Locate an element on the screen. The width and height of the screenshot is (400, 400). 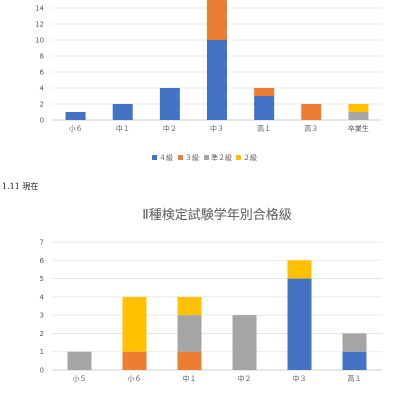
legend-label: ３級 is located at coordinates (192, 157).